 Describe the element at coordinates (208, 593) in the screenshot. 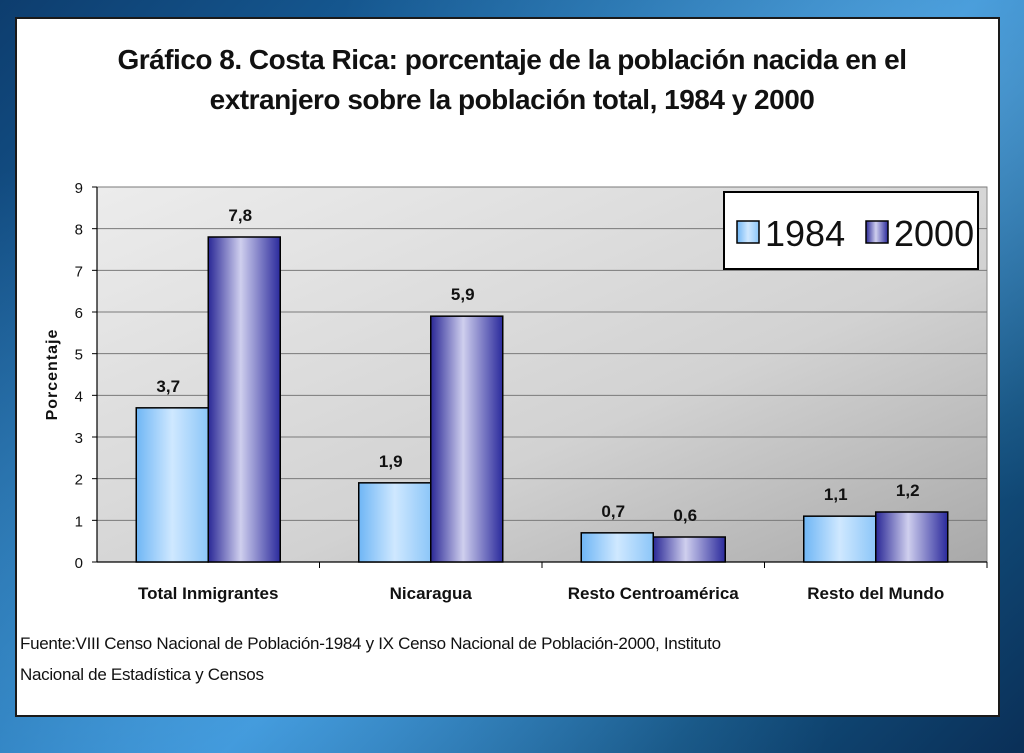

I see `x-tick-label: Total Inmigrantes` at that location.